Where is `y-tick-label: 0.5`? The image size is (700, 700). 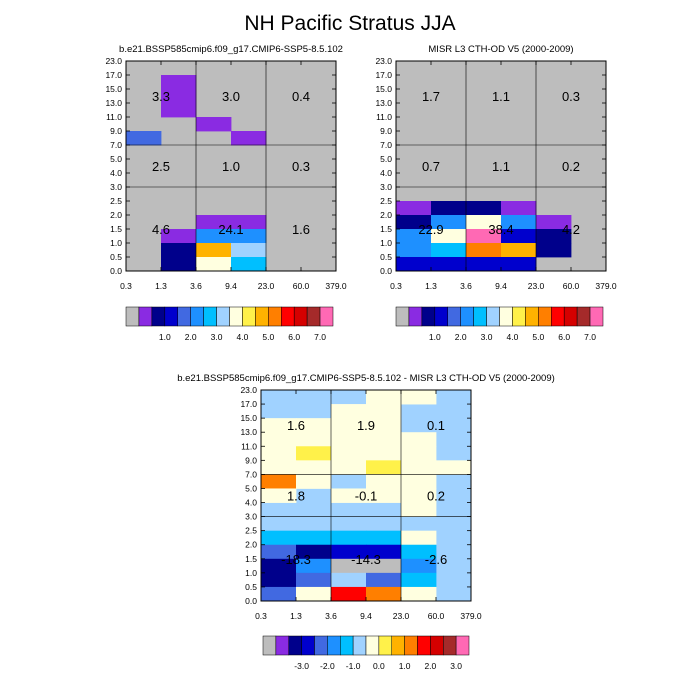
y-tick-label: 0.5 is located at coordinates (116, 257).